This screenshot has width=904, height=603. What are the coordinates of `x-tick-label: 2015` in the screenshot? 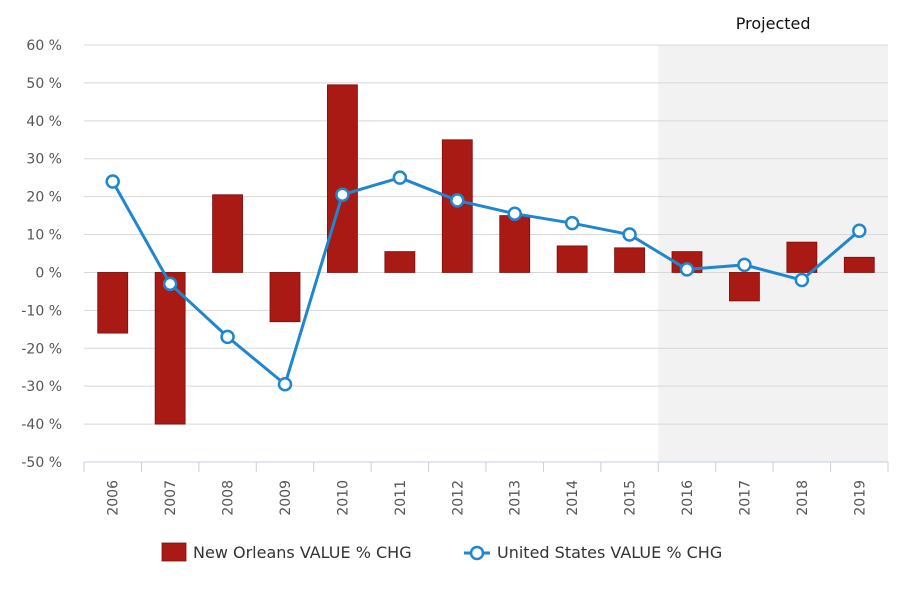 It's located at (631, 498).